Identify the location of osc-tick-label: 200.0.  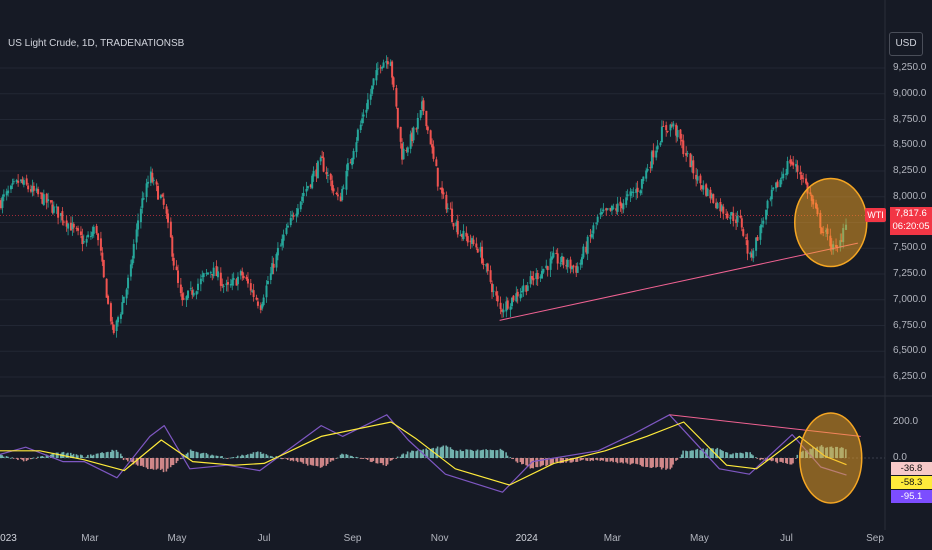
(906, 421).